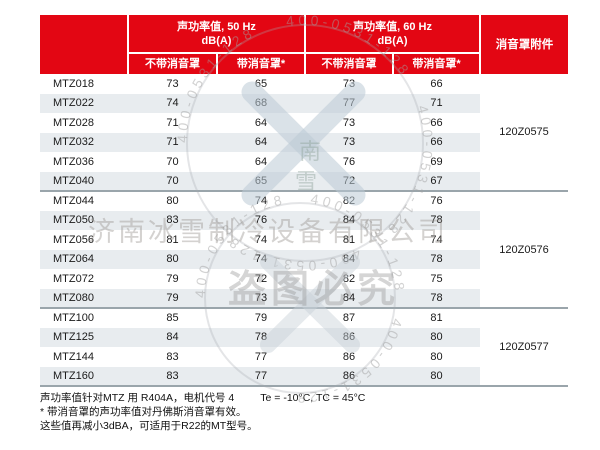 The width and height of the screenshot is (600, 450). Describe the element at coordinates (216, 26) in the screenshot. I see `header-50hz-title: 声功率值, 50 Hz` at that location.